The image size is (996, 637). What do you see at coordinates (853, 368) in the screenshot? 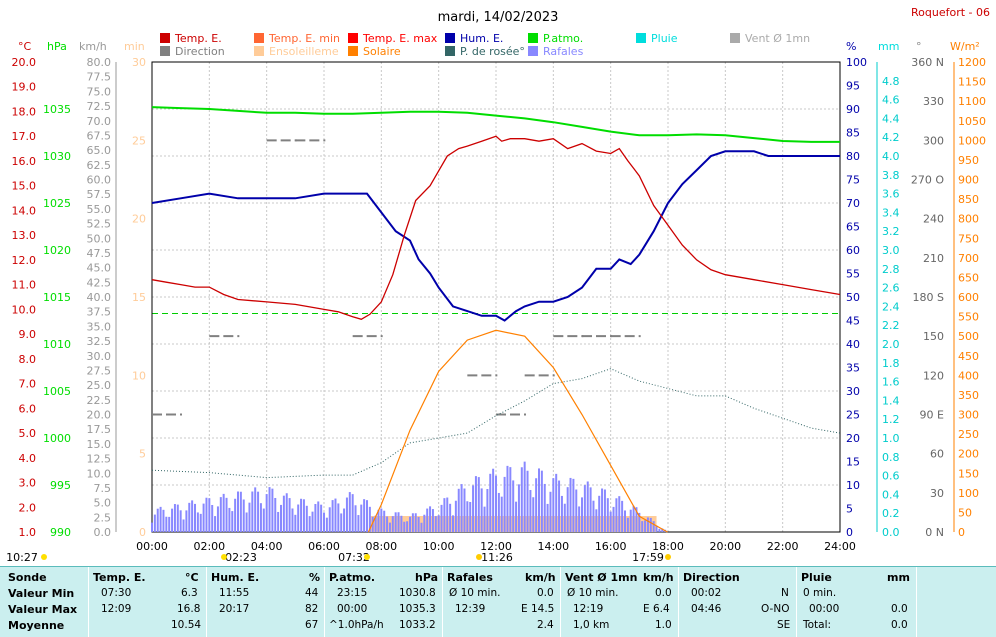
I see `hum-axis-tick: 35` at bounding box center [853, 368].